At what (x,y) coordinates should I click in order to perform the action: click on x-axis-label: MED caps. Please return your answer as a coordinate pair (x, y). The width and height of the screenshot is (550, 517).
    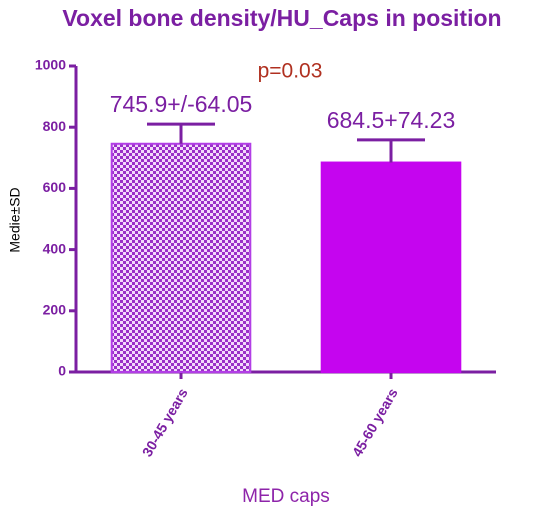
    Looking at the image, I should click on (286, 496).